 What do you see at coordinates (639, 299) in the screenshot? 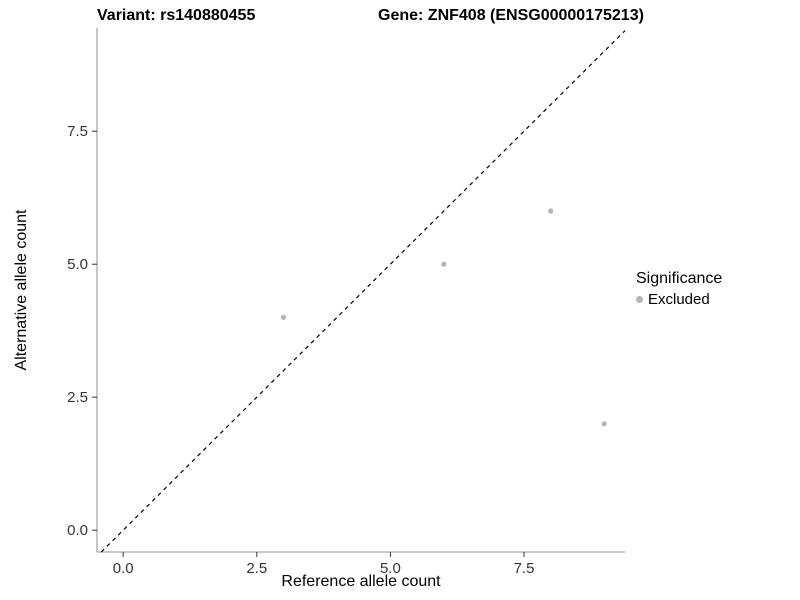
I see `excluded-point-icon` at bounding box center [639, 299].